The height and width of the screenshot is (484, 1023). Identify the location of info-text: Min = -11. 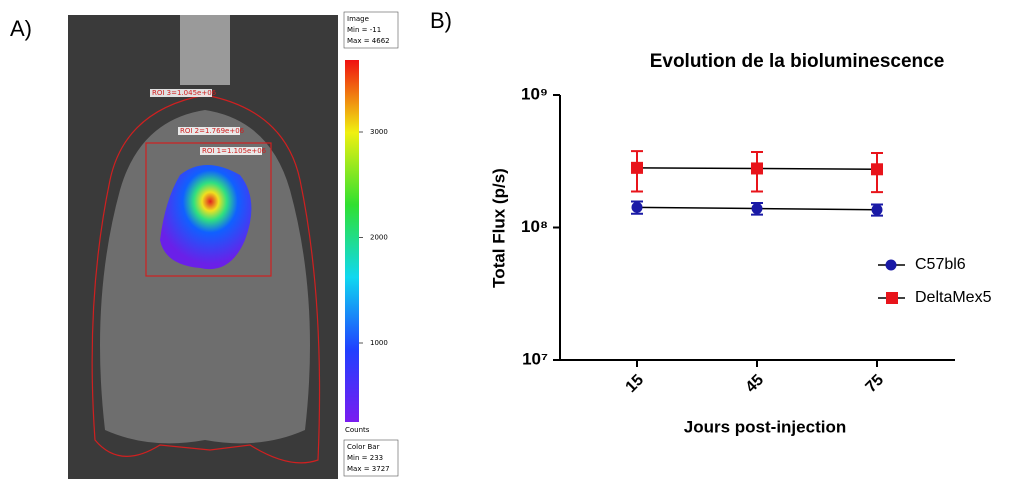
(364, 30).